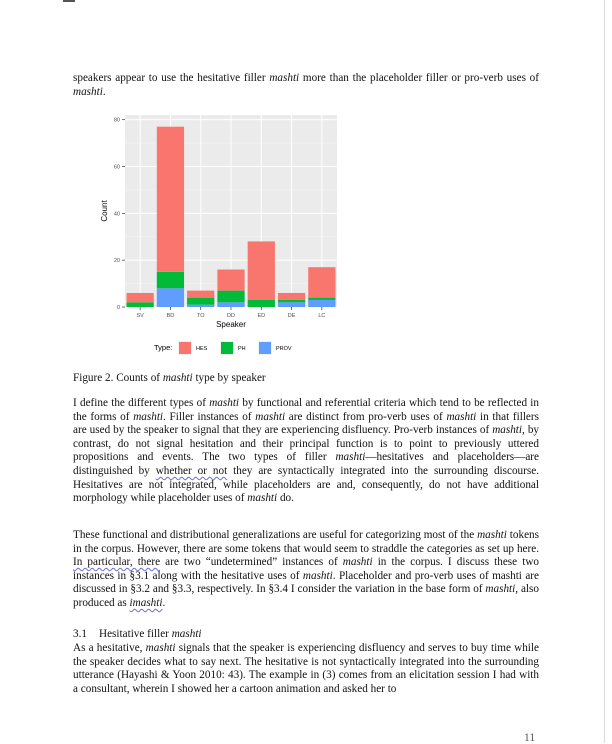 The height and width of the screenshot is (744, 612). What do you see at coordinates (186, 634) in the screenshot?
I see `section-title-italic: mashti` at bounding box center [186, 634].